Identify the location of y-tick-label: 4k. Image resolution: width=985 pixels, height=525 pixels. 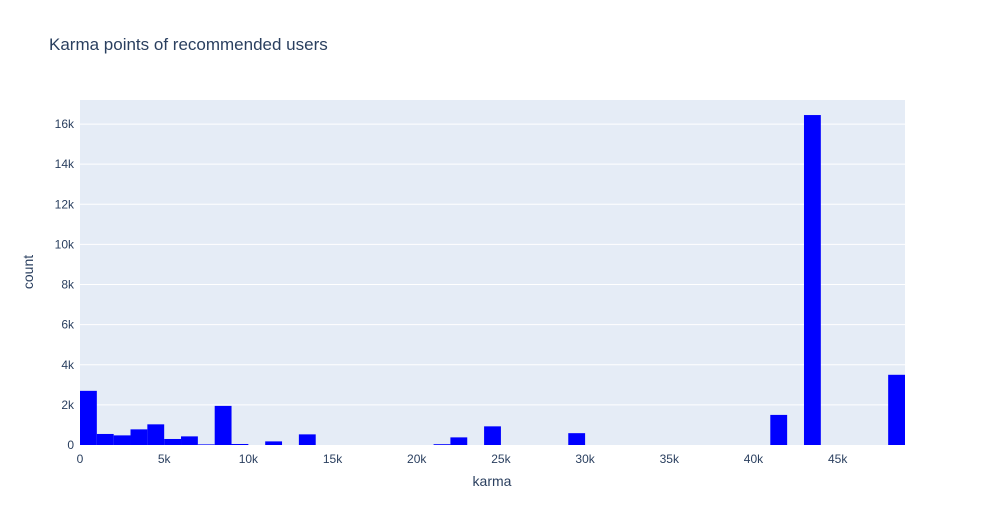
(68, 365).